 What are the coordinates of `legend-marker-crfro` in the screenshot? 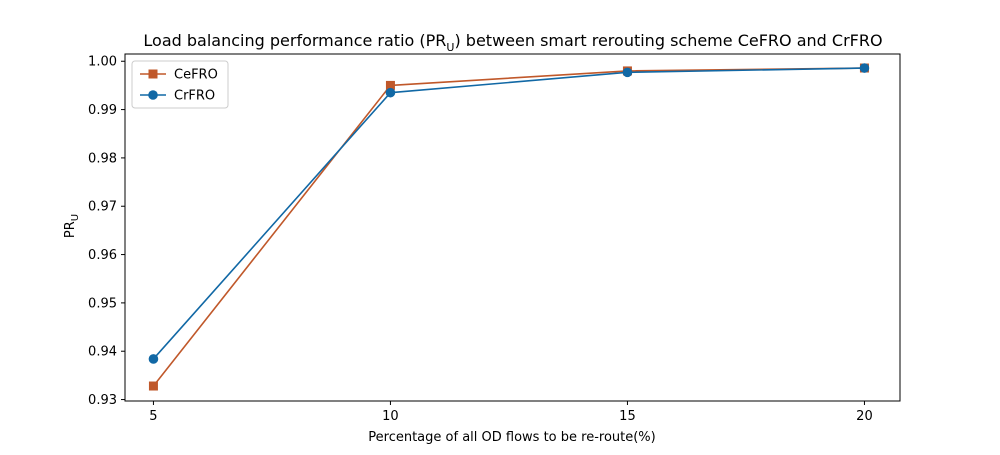 It's located at (153, 95).